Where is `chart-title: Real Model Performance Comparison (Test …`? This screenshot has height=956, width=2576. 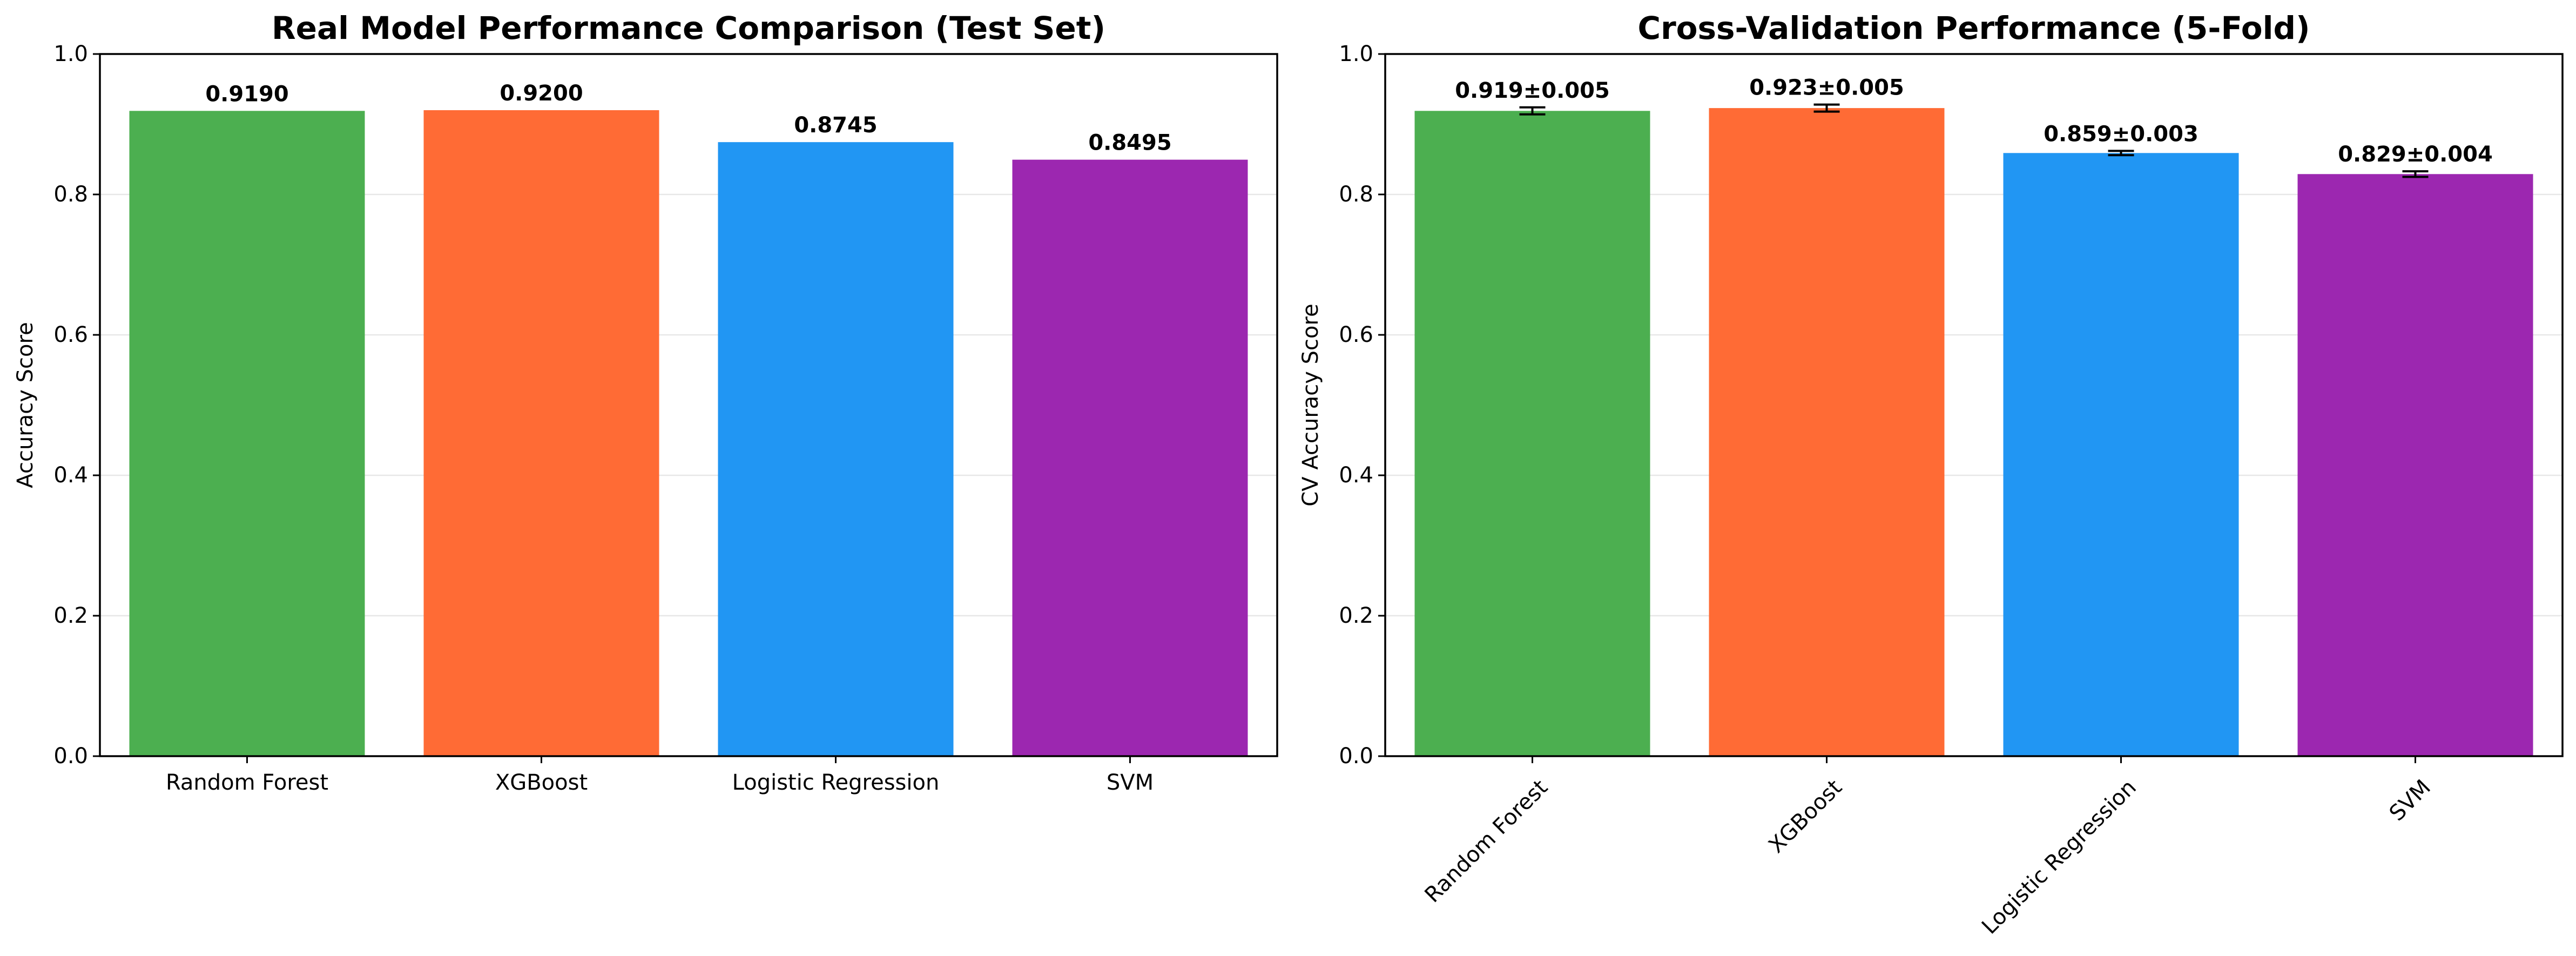 chart-title: Real Model Performance Comparison (Test … is located at coordinates (688, 28).